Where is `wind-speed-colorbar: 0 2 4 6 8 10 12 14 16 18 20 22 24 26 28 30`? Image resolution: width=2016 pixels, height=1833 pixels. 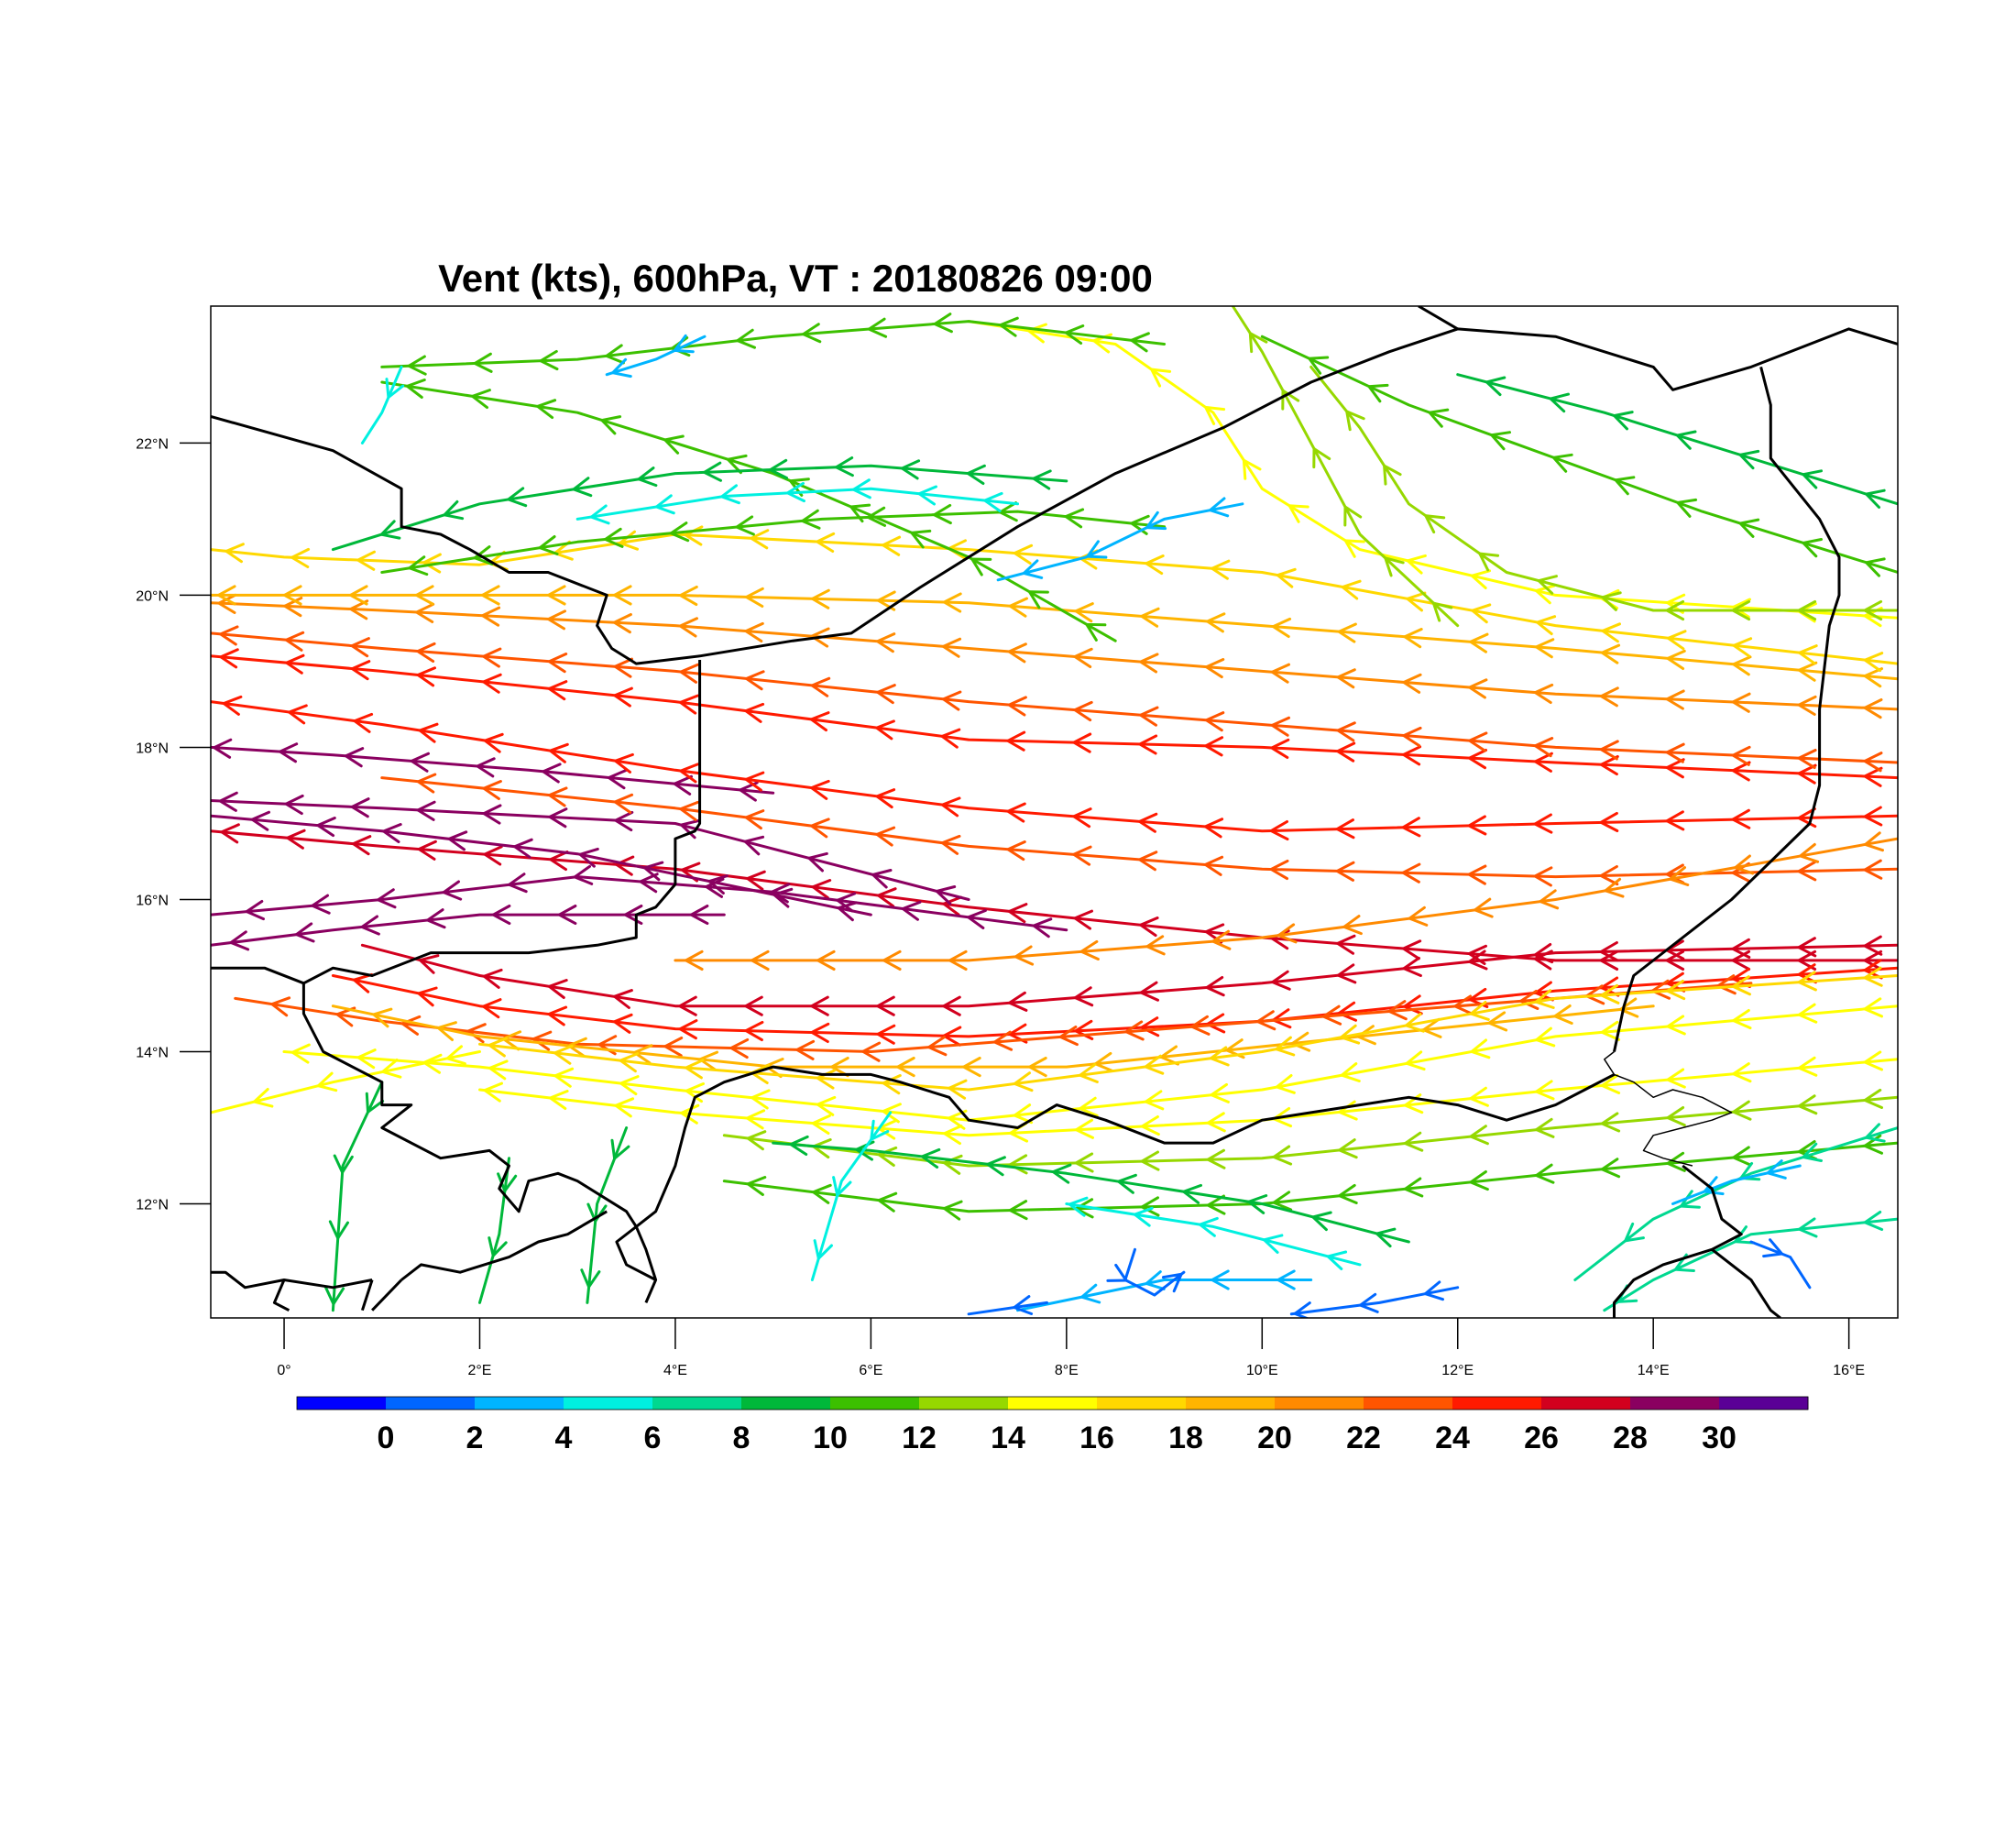
wind-speed-colorbar: 0 2 4 6 8 10 12 14 16 18 20 22 24 26 28 30 is located at coordinates (1052, 1425).